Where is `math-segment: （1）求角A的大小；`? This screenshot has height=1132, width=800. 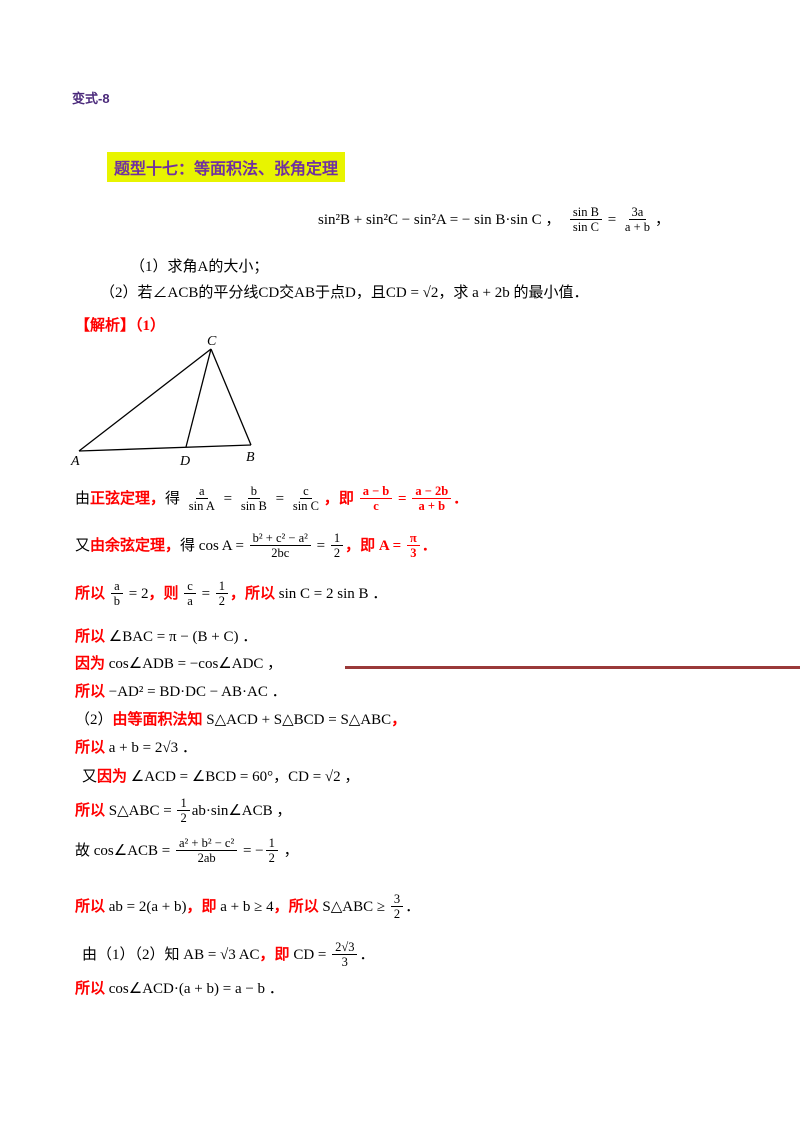 math-segment: （1）求角A的大小； is located at coordinates (199, 267).